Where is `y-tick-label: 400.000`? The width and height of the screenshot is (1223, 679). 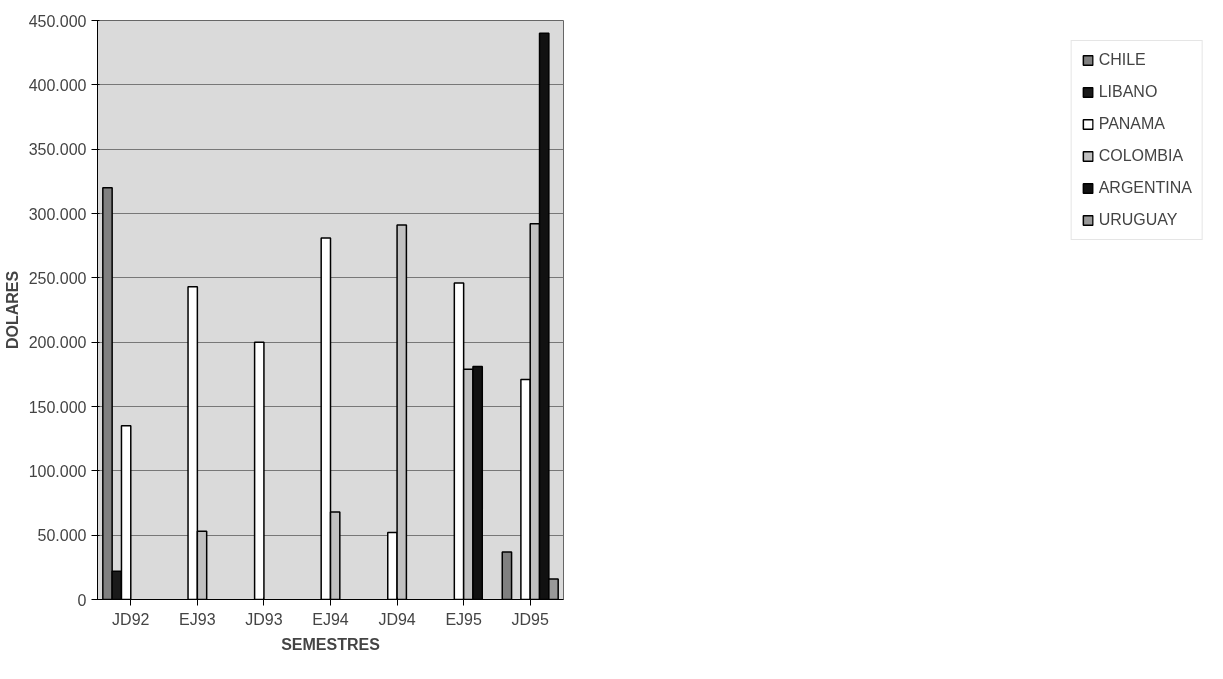
y-tick-label: 400.000 is located at coordinates (57, 85).